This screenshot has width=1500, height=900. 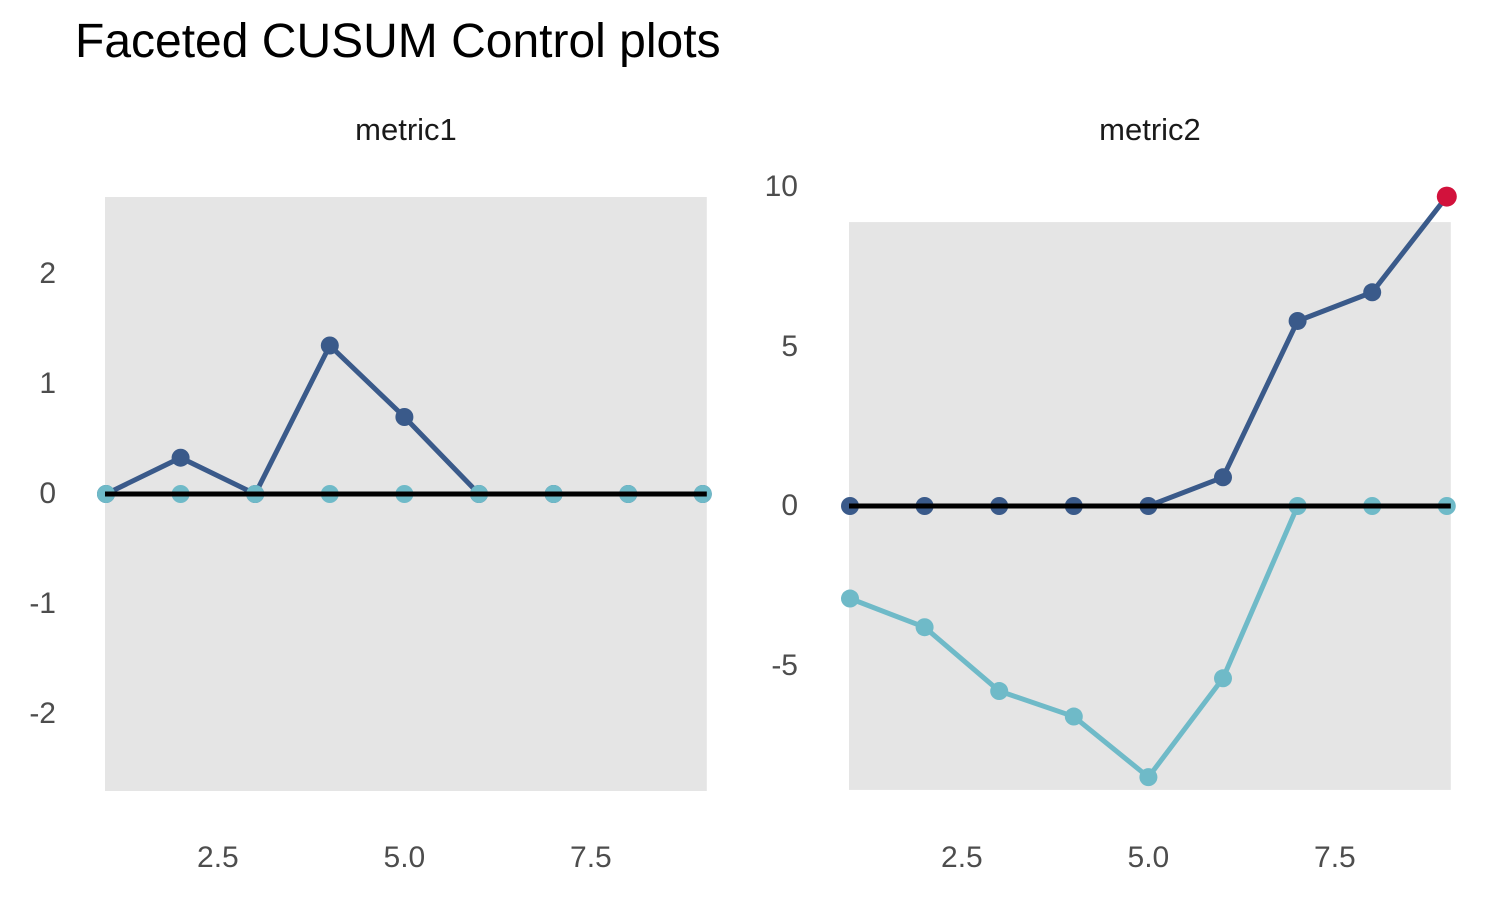 I want to click on out-of-control-point, so click(x=1446, y=196).